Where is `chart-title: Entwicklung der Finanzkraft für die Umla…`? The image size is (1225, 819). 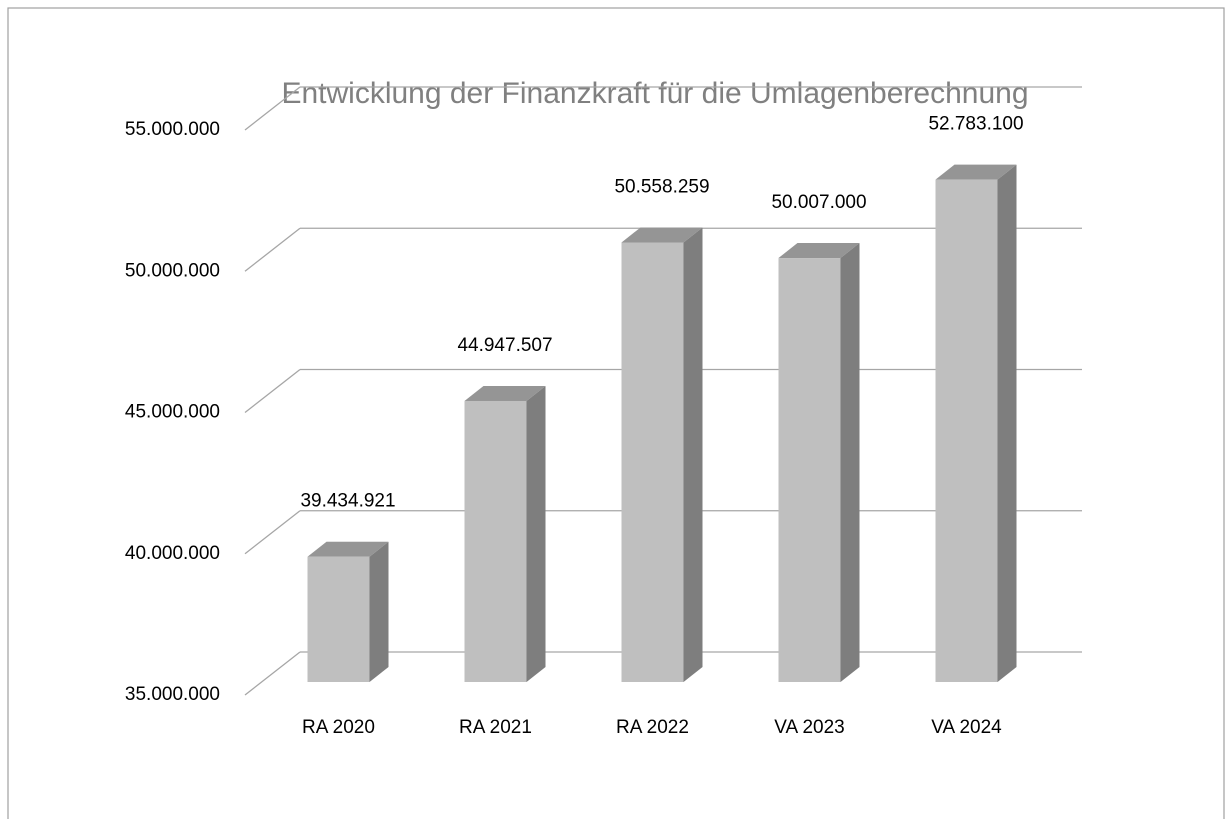 chart-title: Entwicklung der Finanzkraft für die Umla… is located at coordinates (654, 93).